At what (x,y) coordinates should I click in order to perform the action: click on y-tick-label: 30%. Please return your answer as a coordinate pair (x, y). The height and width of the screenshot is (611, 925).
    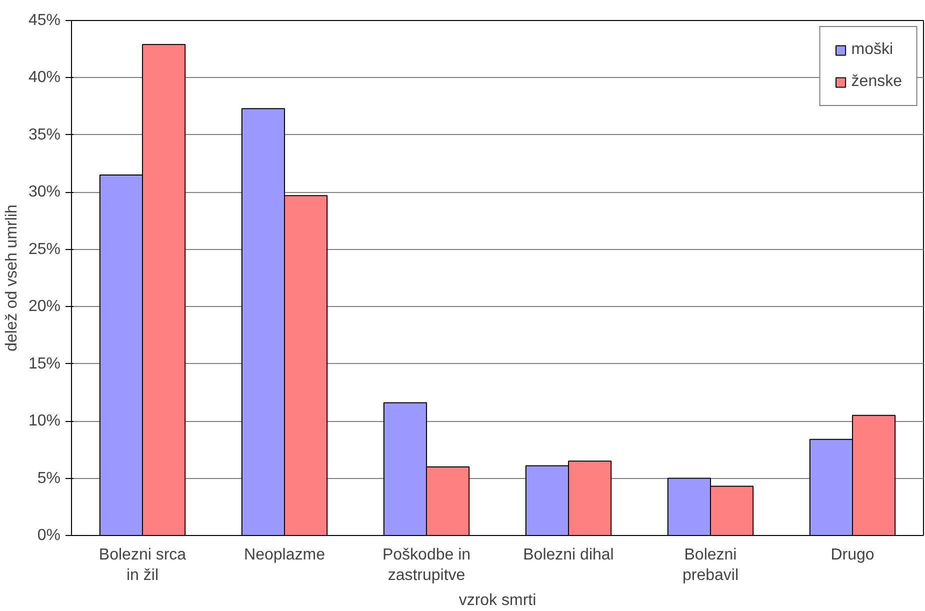
    Looking at the image, I should click on (44, 192).